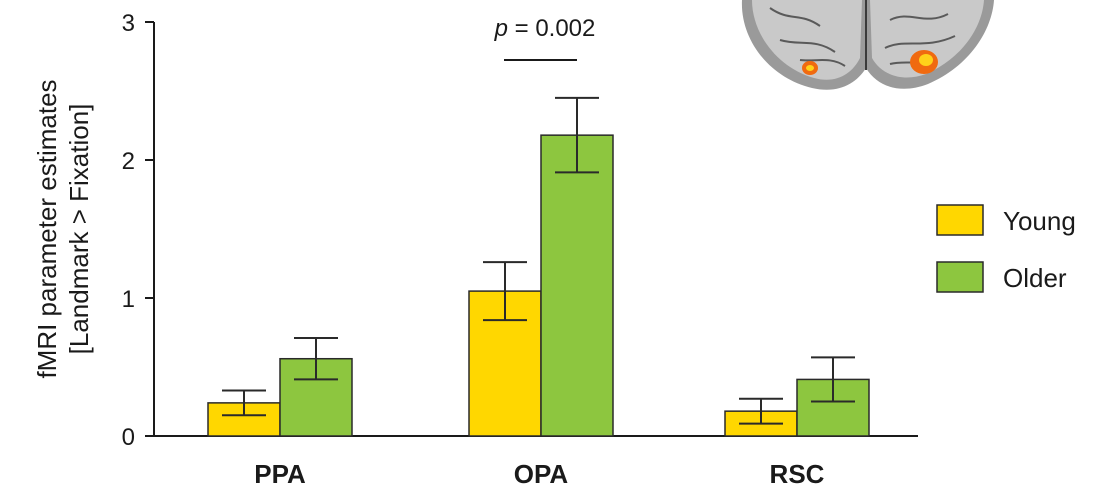 The height and width of the screenshot is (490, 1118). I want to click on x-category-label: PPA, so click(280, 474).